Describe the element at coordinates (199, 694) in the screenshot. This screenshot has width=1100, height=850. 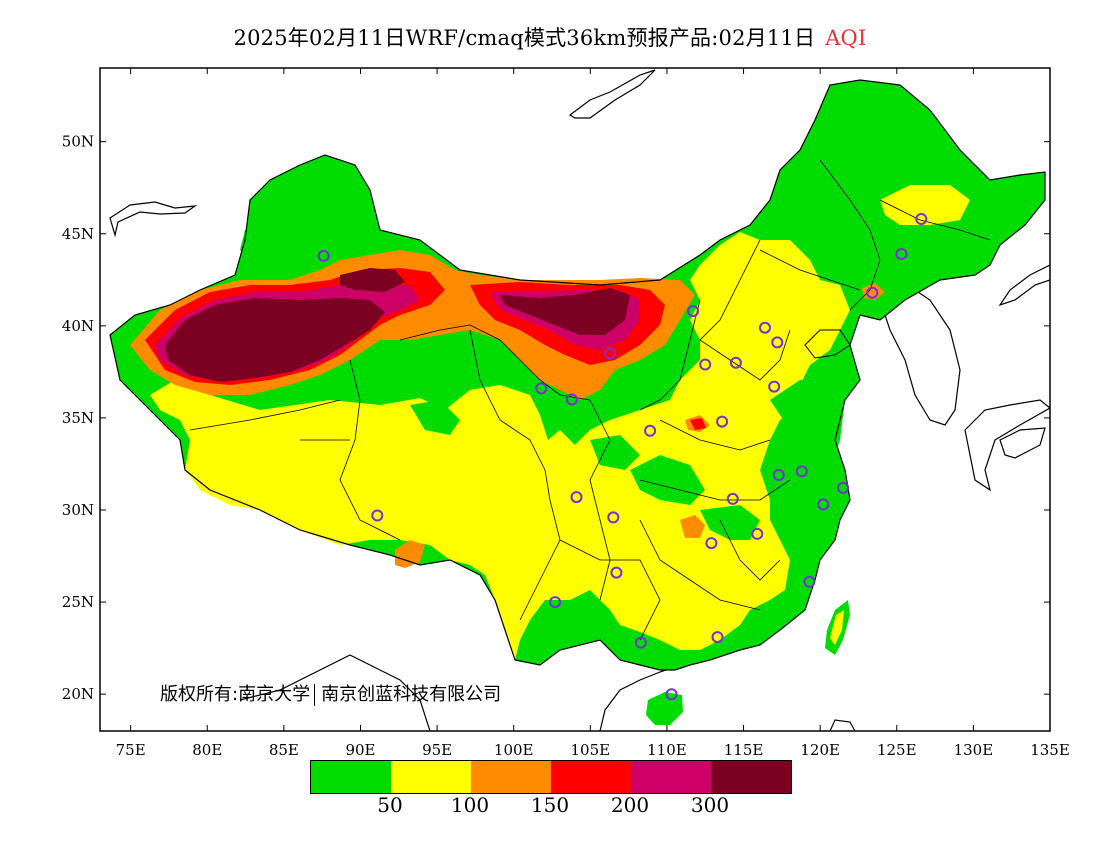
I see `copyright-label: 版权所有:` at that location.